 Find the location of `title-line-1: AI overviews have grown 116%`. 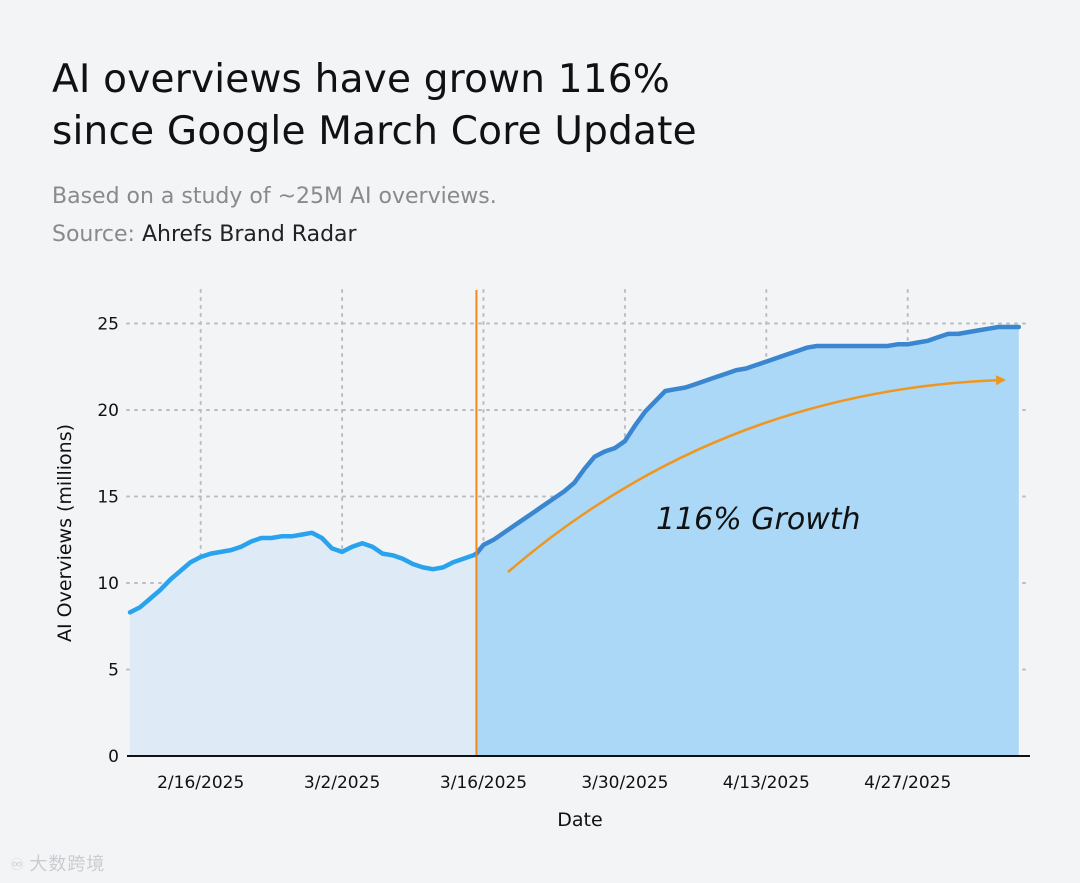

title-line-1: AI overviews have grown 116% is located at coordinates (361, 79).